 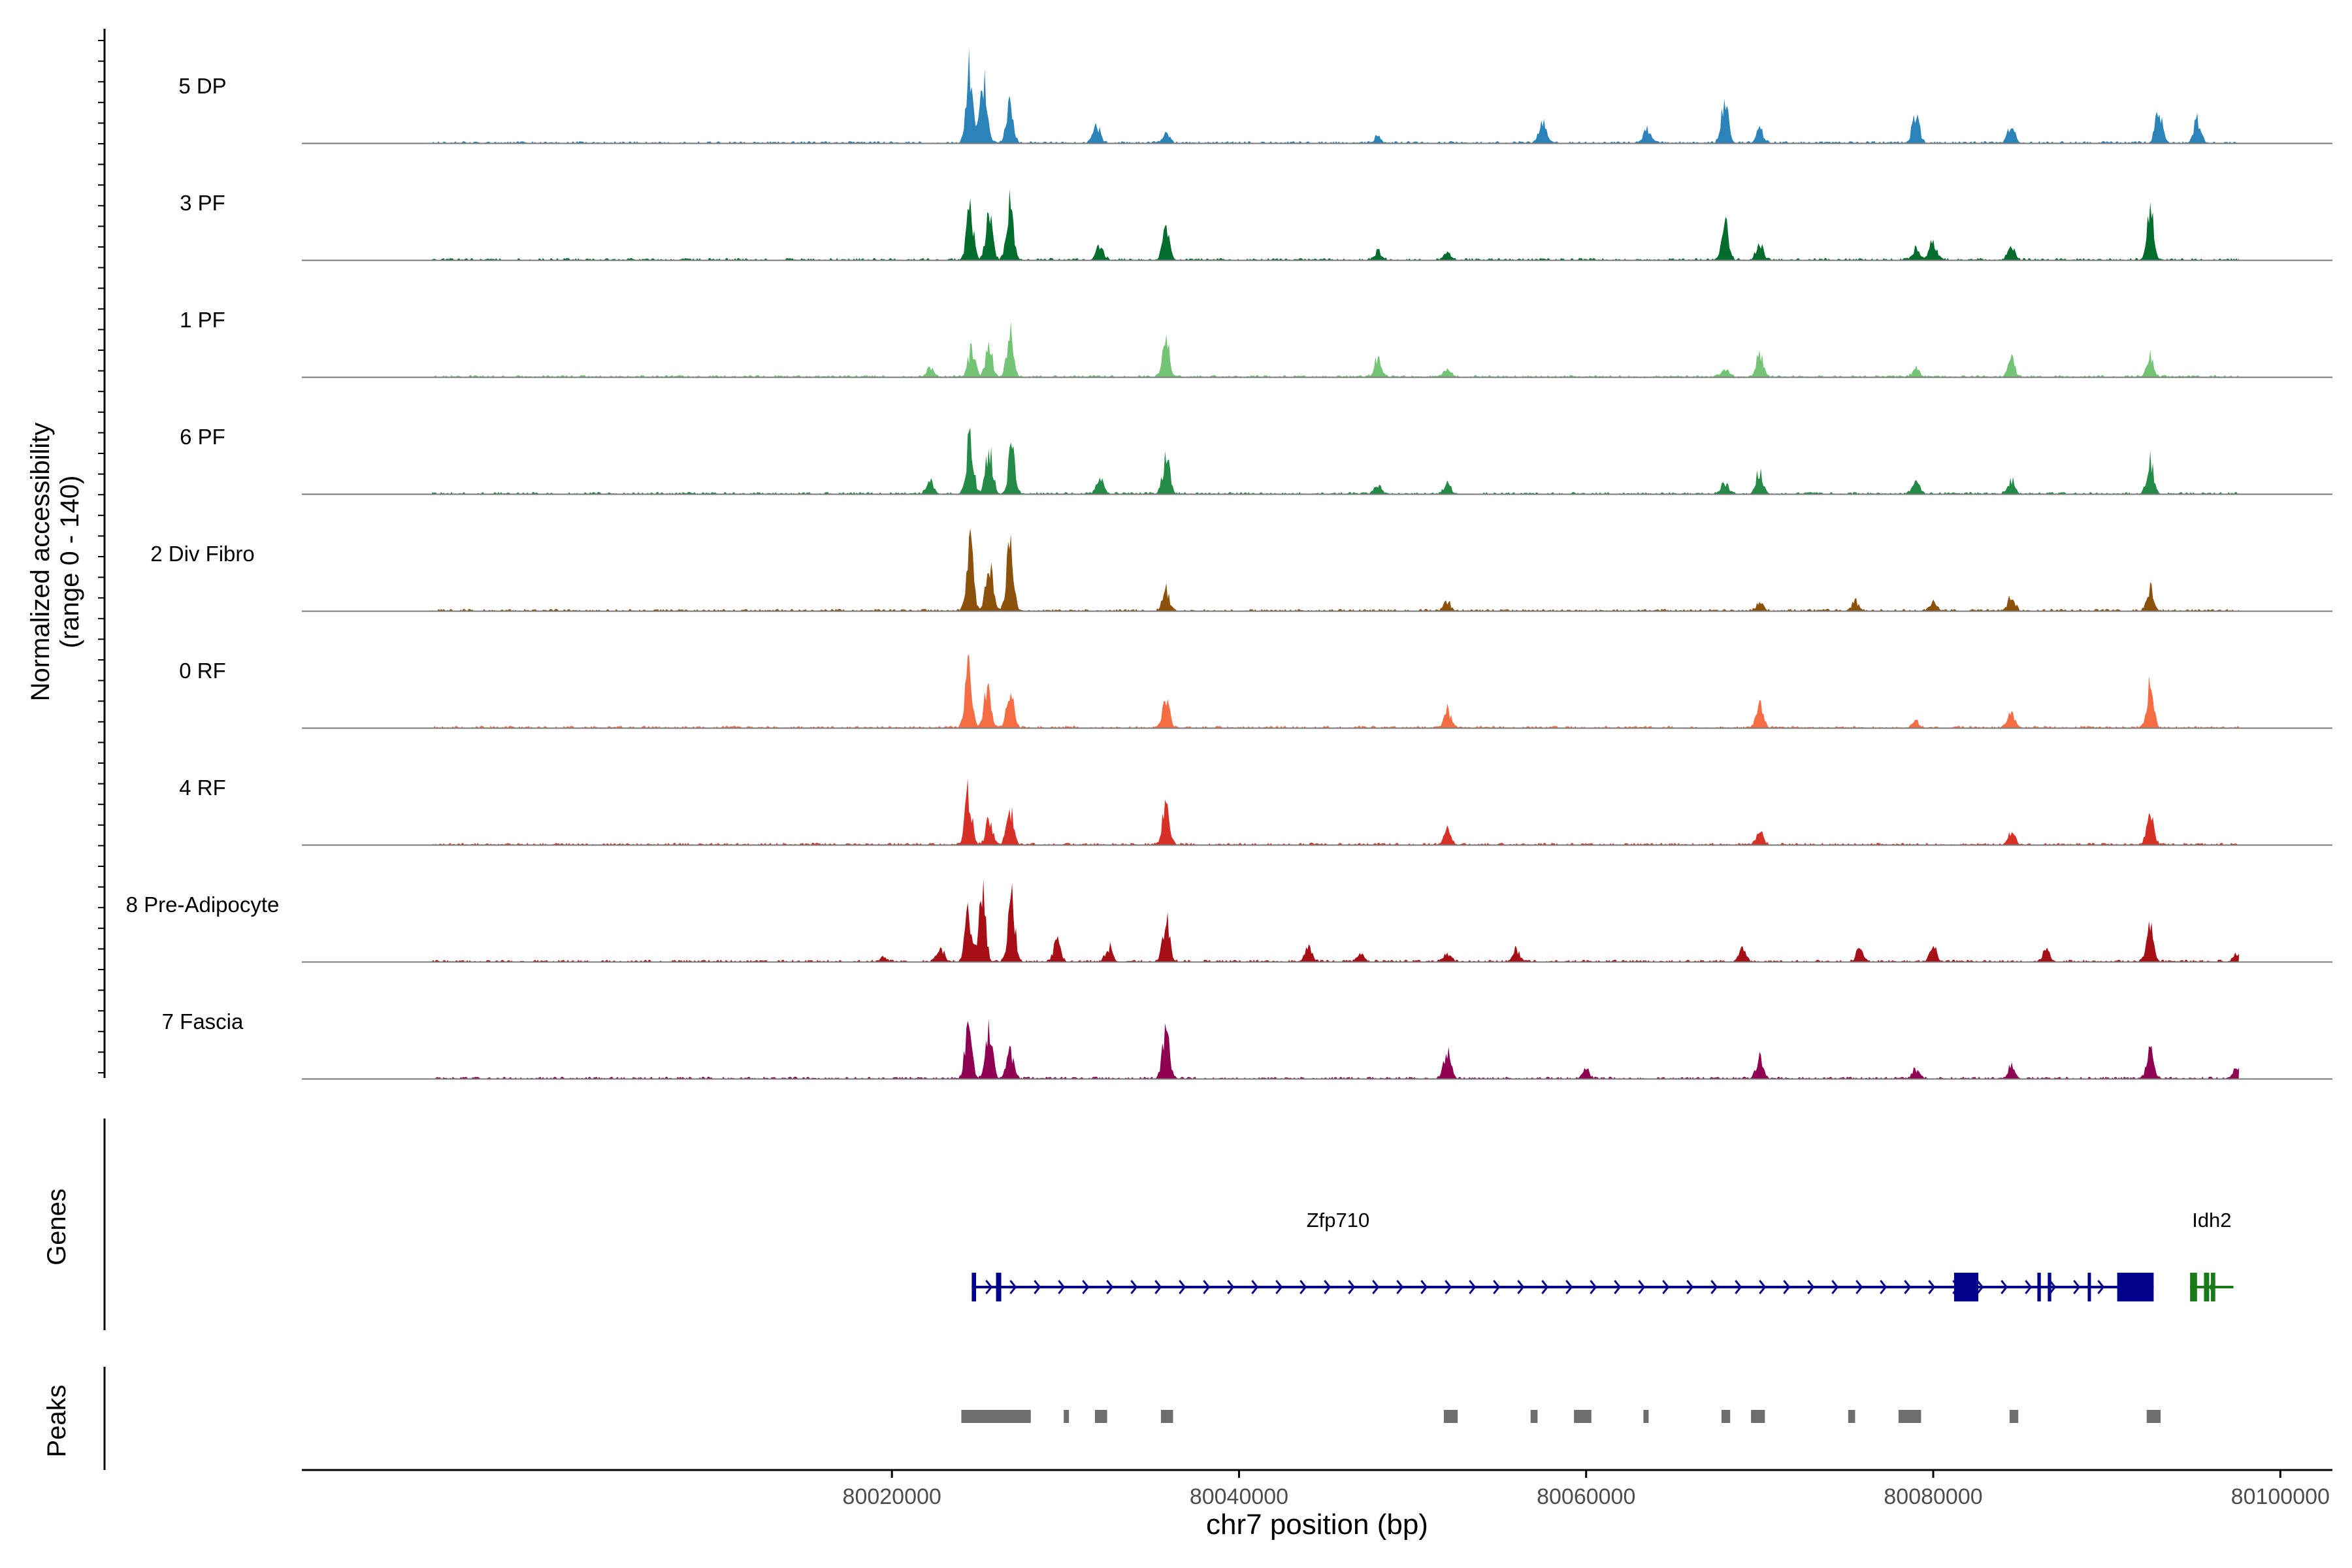 I want to click on track-label-1: 5 DP, so click(x=202, y=86).